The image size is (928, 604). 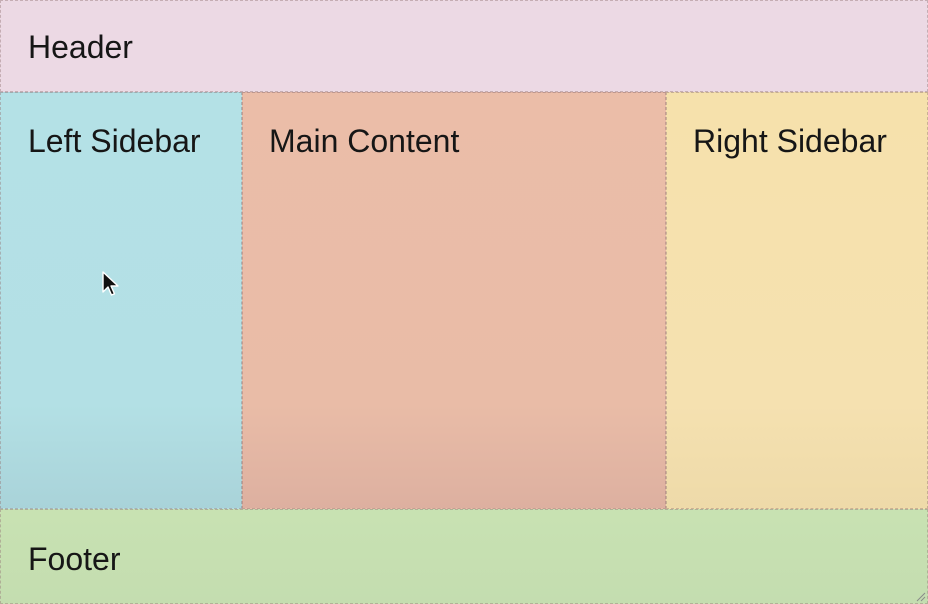 What do you see at coordinates (790, 141) in the screenshot?
I see `right-sidebar-label: Right Sidebar` at bounding box center [790, 141].